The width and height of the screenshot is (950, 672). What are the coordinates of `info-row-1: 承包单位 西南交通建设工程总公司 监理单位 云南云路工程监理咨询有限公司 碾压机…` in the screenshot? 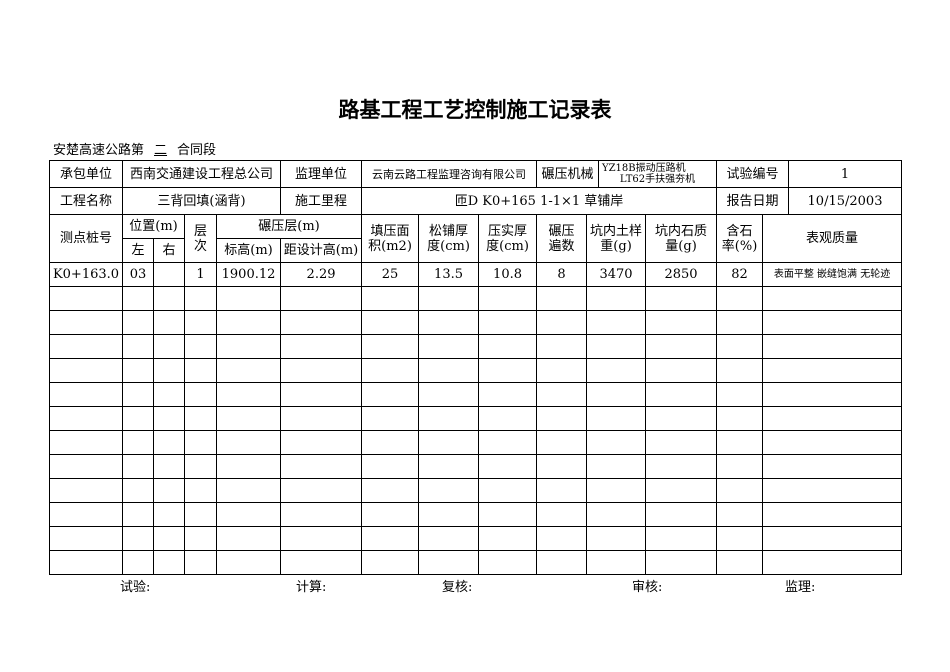 It's located at (475, 174).